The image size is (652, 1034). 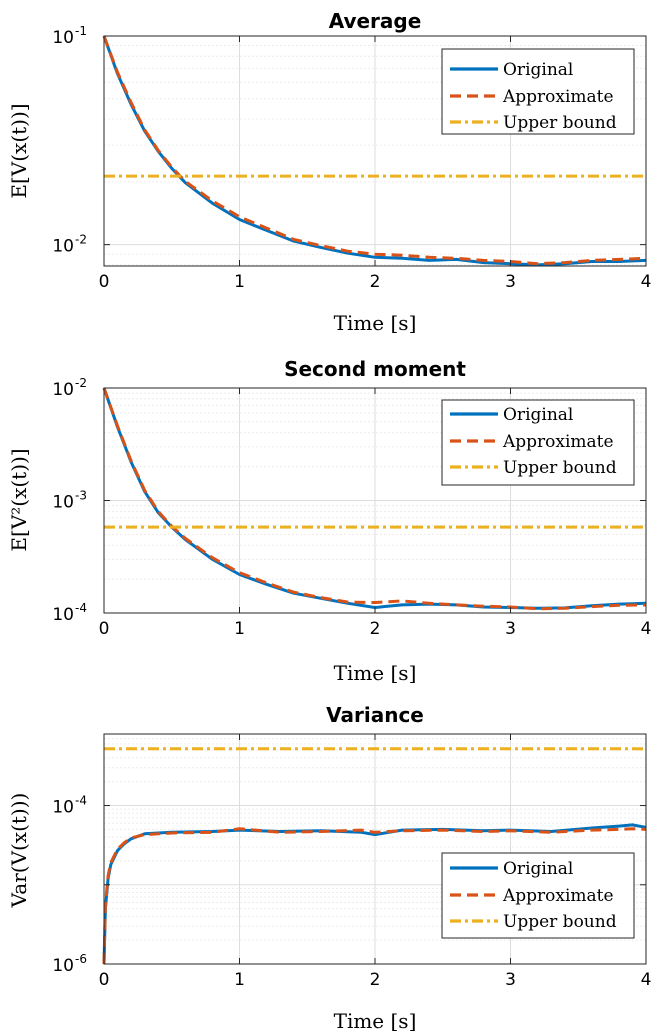 I want to click on chart-title: Variance, so click(x=375, y=715).